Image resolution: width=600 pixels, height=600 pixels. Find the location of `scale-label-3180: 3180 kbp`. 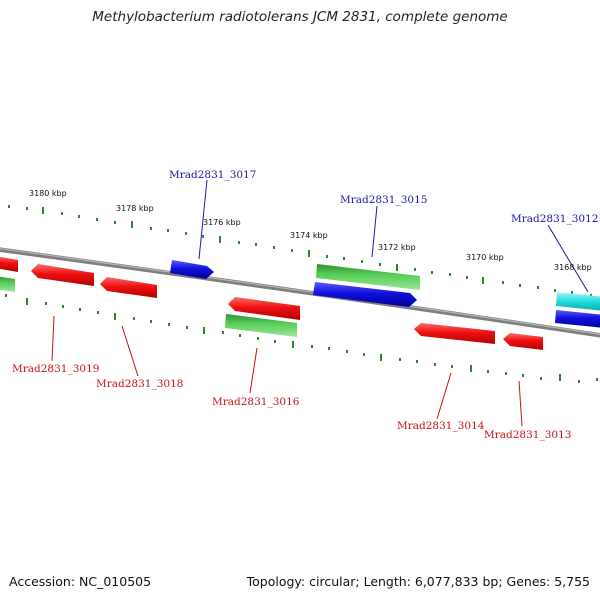

scale-label-3180: 3180 kbp is located at coordinates (48, 193).